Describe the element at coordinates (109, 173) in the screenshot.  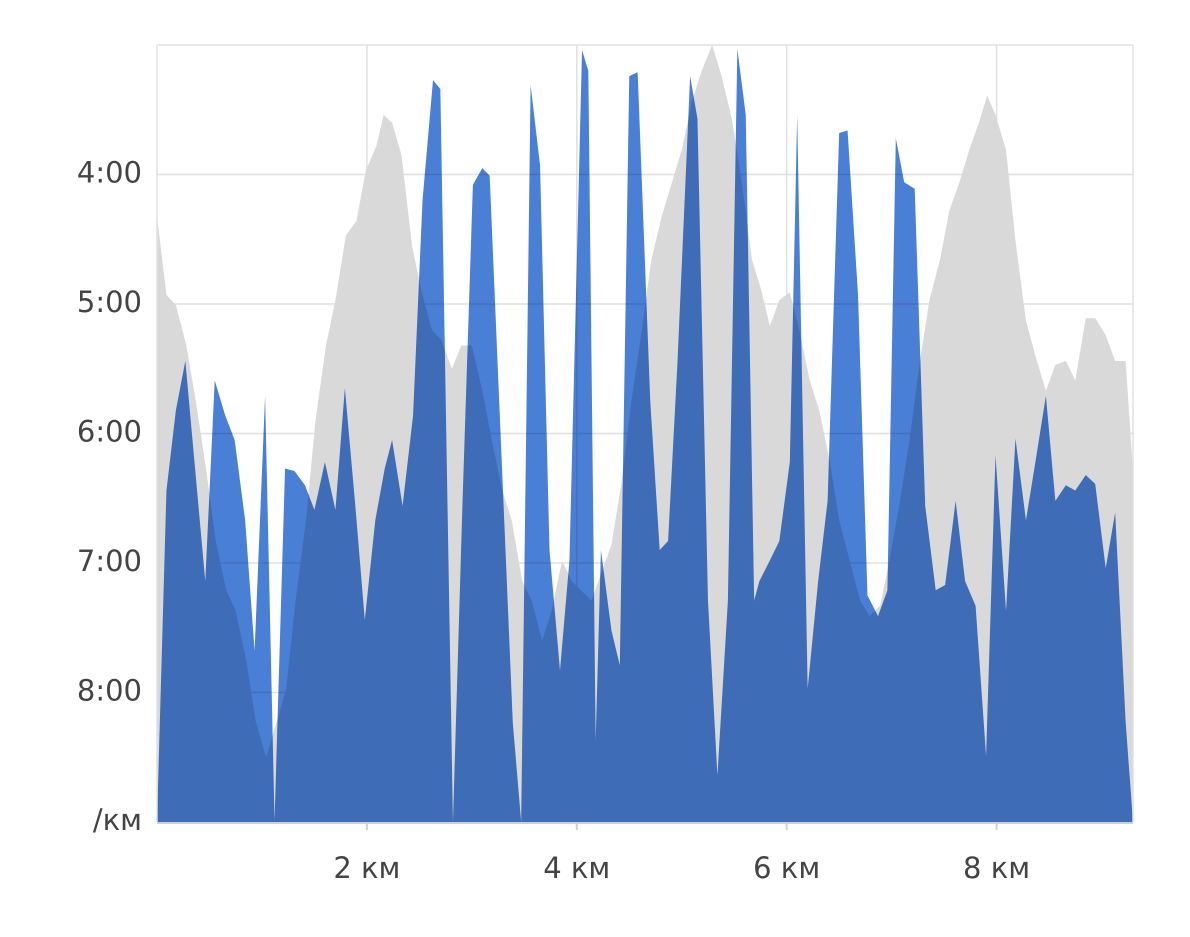
I see `y-tick-label: 4:00` at that location.